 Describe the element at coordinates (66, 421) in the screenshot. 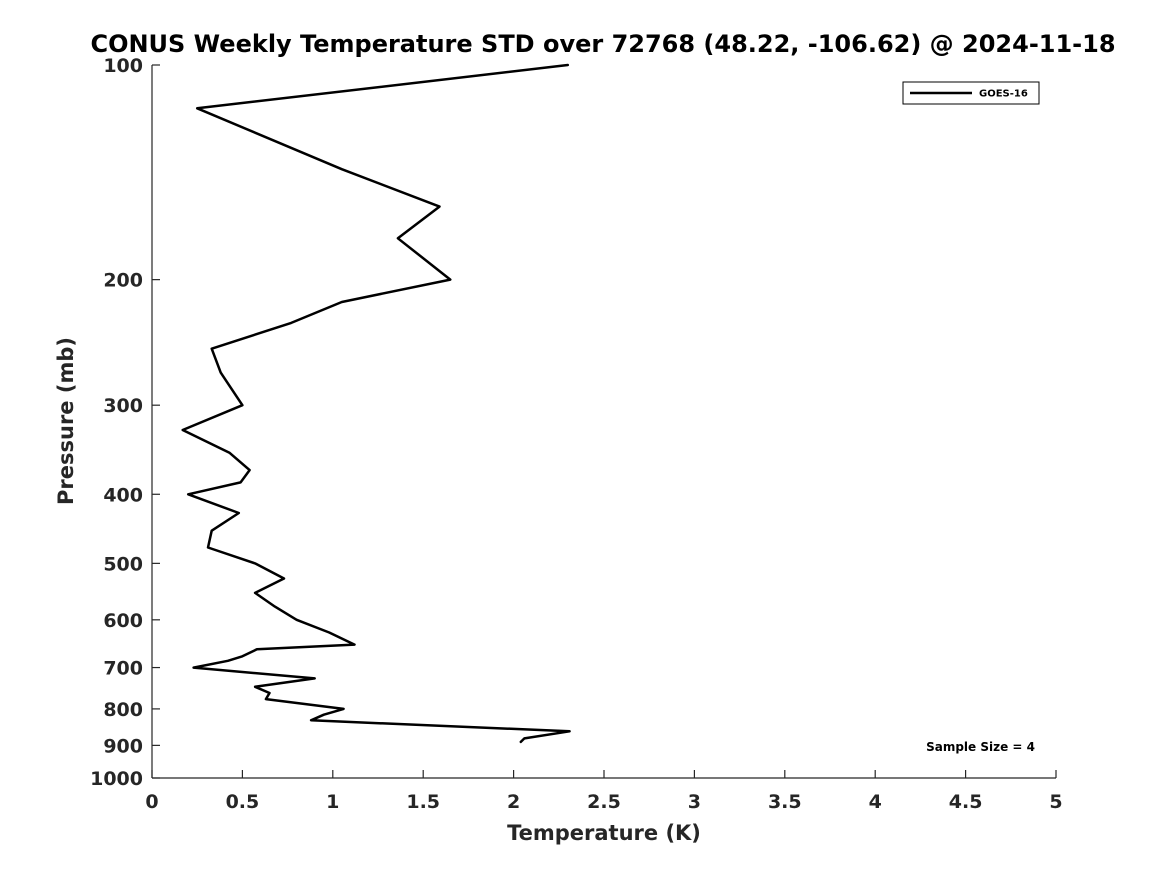

I see `y-axis-label: Pressure (mb)` at that location.